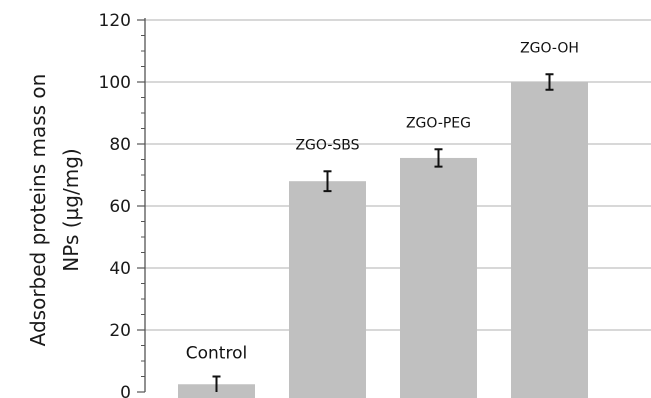  What do you see at coordinates (120, 145) in the screenshot?
I see `y-tick-label: 80` at bounding box center [120, 145].